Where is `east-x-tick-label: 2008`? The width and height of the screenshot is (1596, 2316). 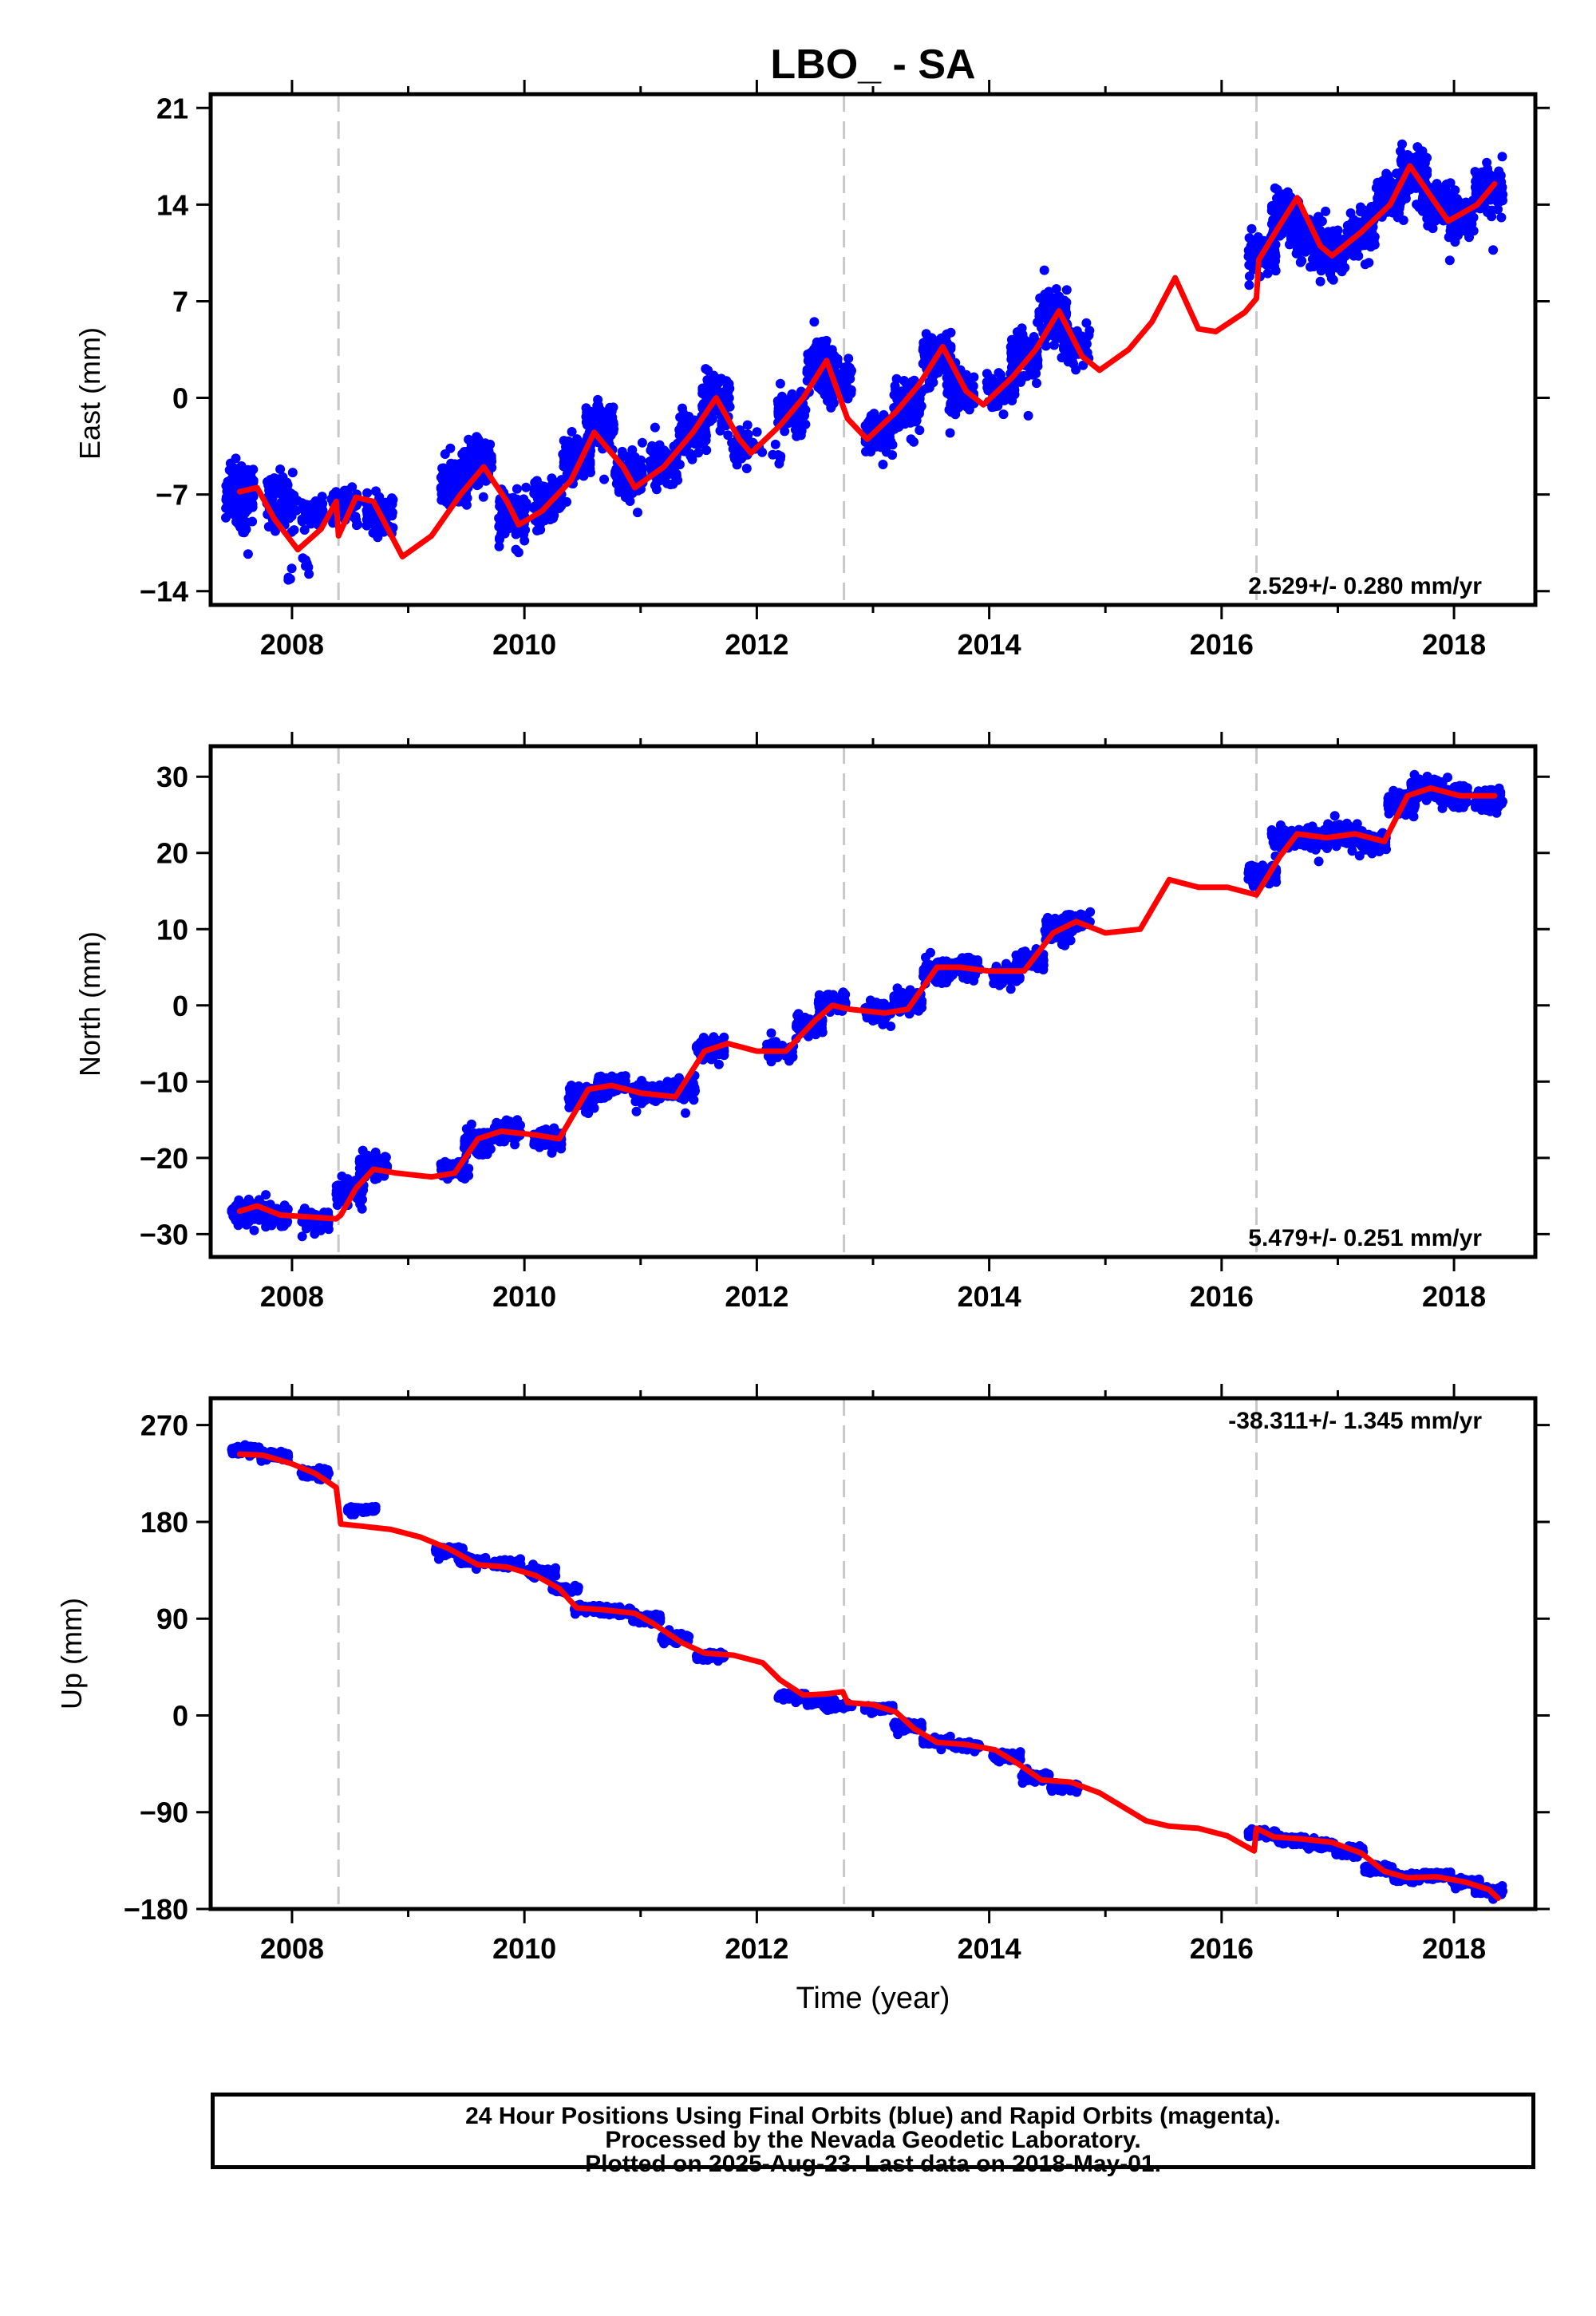
east-x-tick-label: 2008 is located at coordinates (292, 644).